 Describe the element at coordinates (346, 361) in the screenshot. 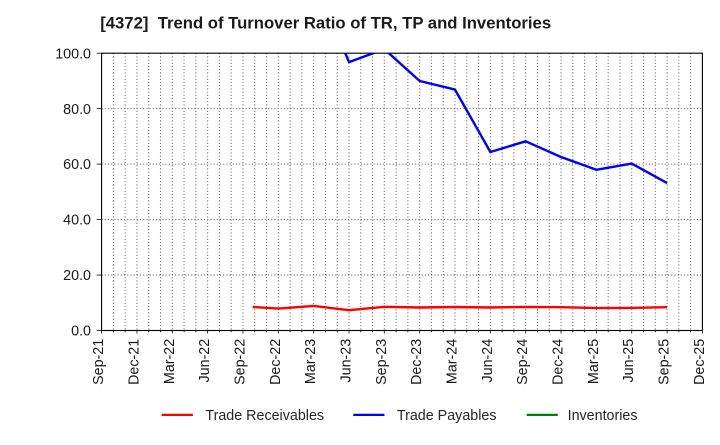

I see `svg-text: Jun-23` at that location.